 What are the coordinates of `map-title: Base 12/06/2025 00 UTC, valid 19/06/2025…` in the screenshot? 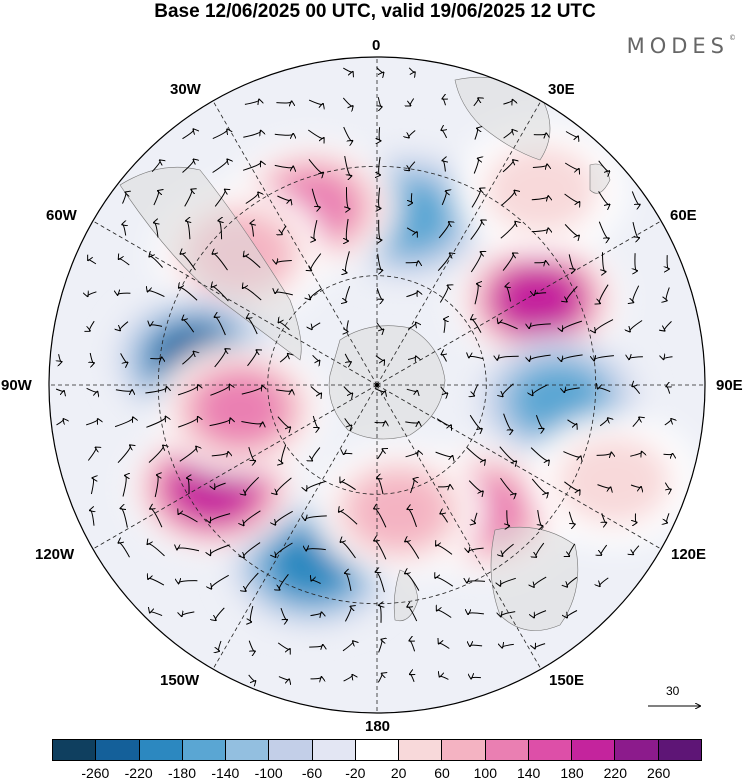 It's located at (375, 11).